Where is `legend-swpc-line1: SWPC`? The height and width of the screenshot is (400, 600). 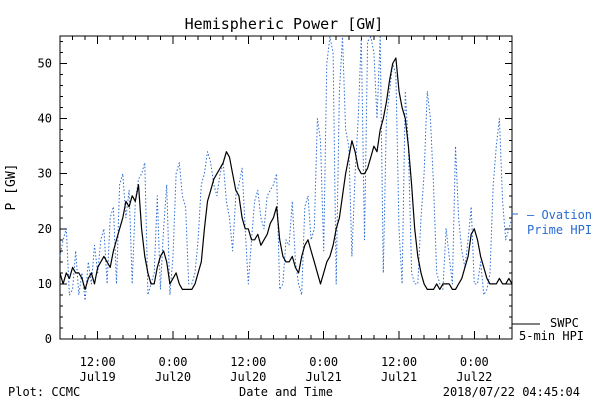 legend-swpc-line1: SWPC is located at coordinates (564, 323).